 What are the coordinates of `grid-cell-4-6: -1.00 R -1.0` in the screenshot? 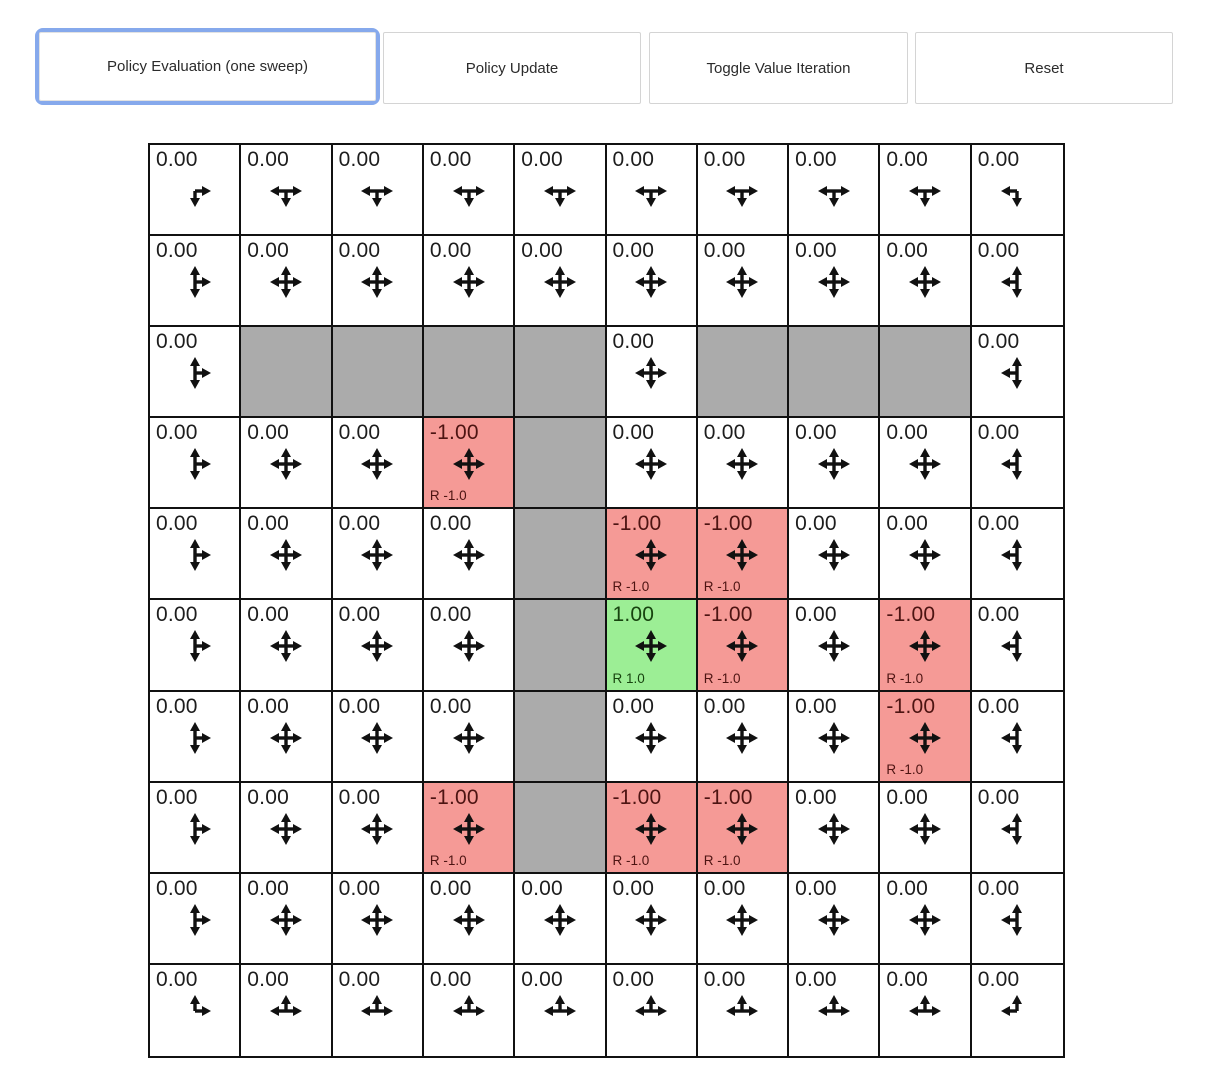 It's located at (743, 555).